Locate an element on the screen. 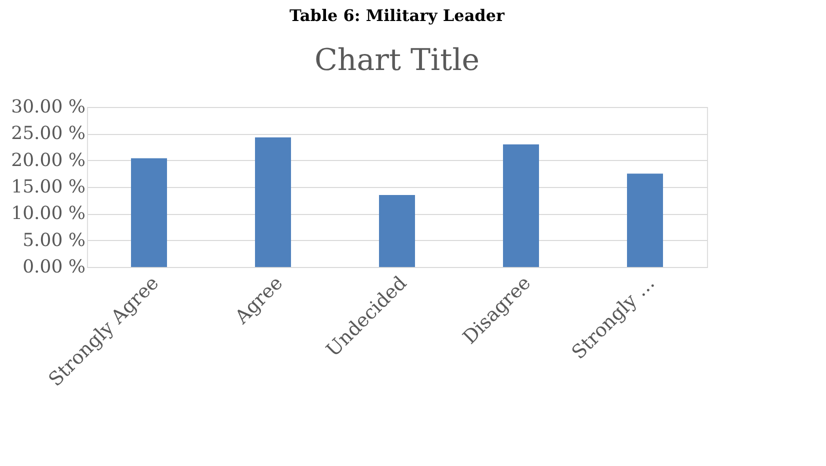  y-tick-label: 20.00 % is located at coordinates (48, 160).